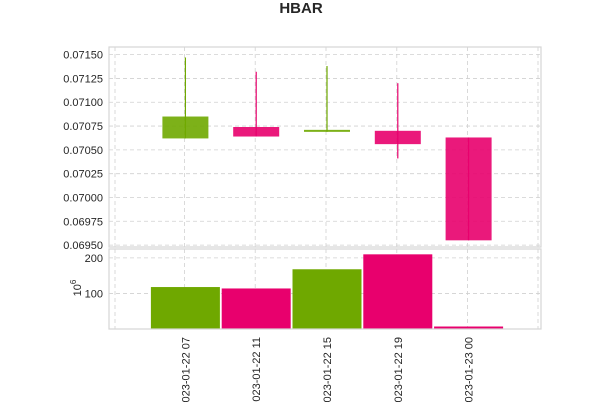  I want to click on price-y-tick: 0.07075, so click(83, 127).